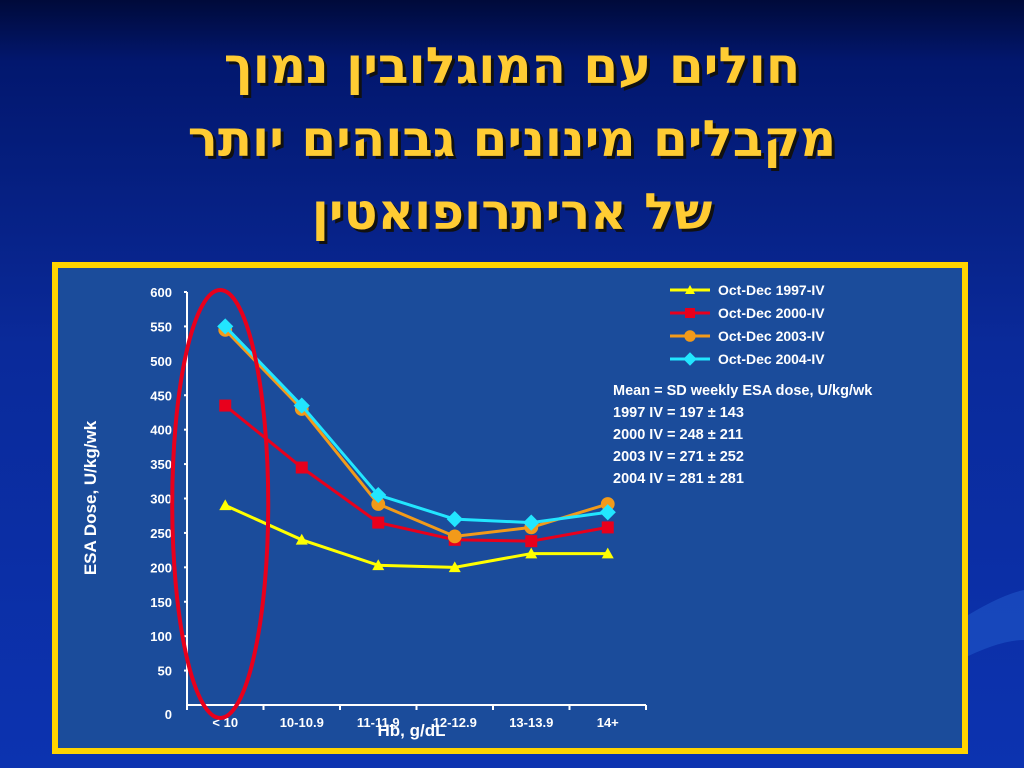  Describe the element at coordinates (771, 313) in the screenshot. I see `legend-label: Oct-Dec 2000-IV` at that location.